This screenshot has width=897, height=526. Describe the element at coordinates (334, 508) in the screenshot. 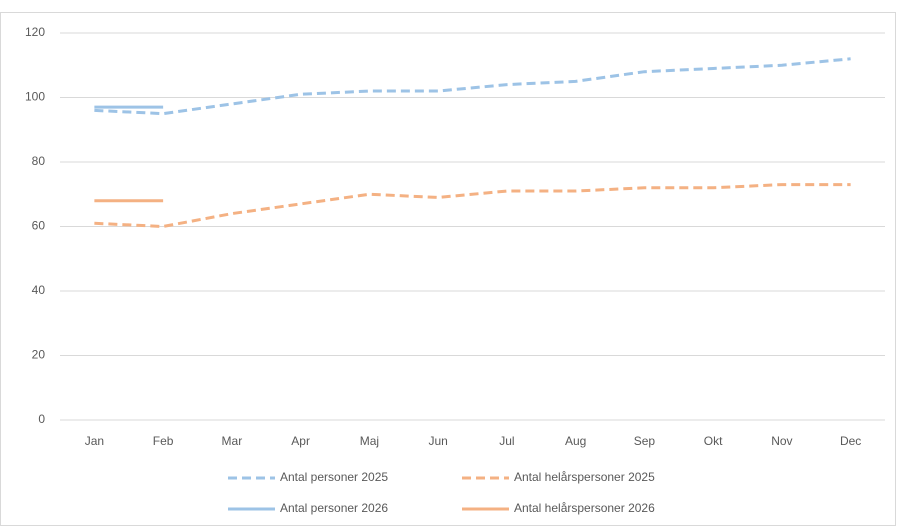

I see `legend-label: Antal personer 2026` at that location.